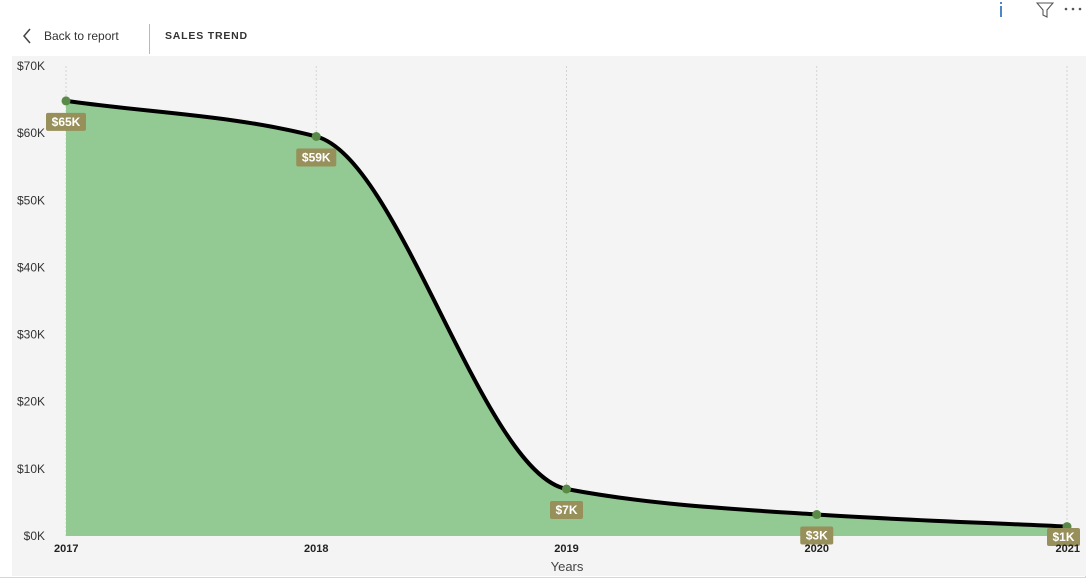 The image size is (1091, 584). Describe the element at coordinates (316, 136) in the screenshot. I see `data-point-2018` at that location.